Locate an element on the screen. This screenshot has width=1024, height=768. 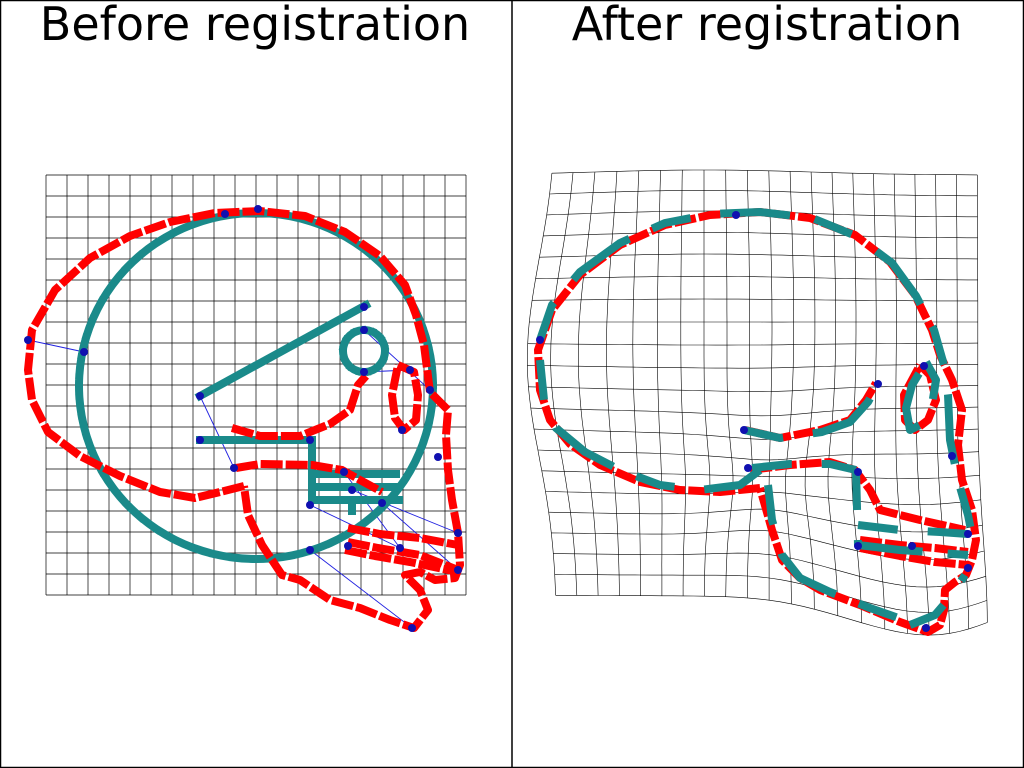
template-eye-circle is located at coordinates (364, 351).